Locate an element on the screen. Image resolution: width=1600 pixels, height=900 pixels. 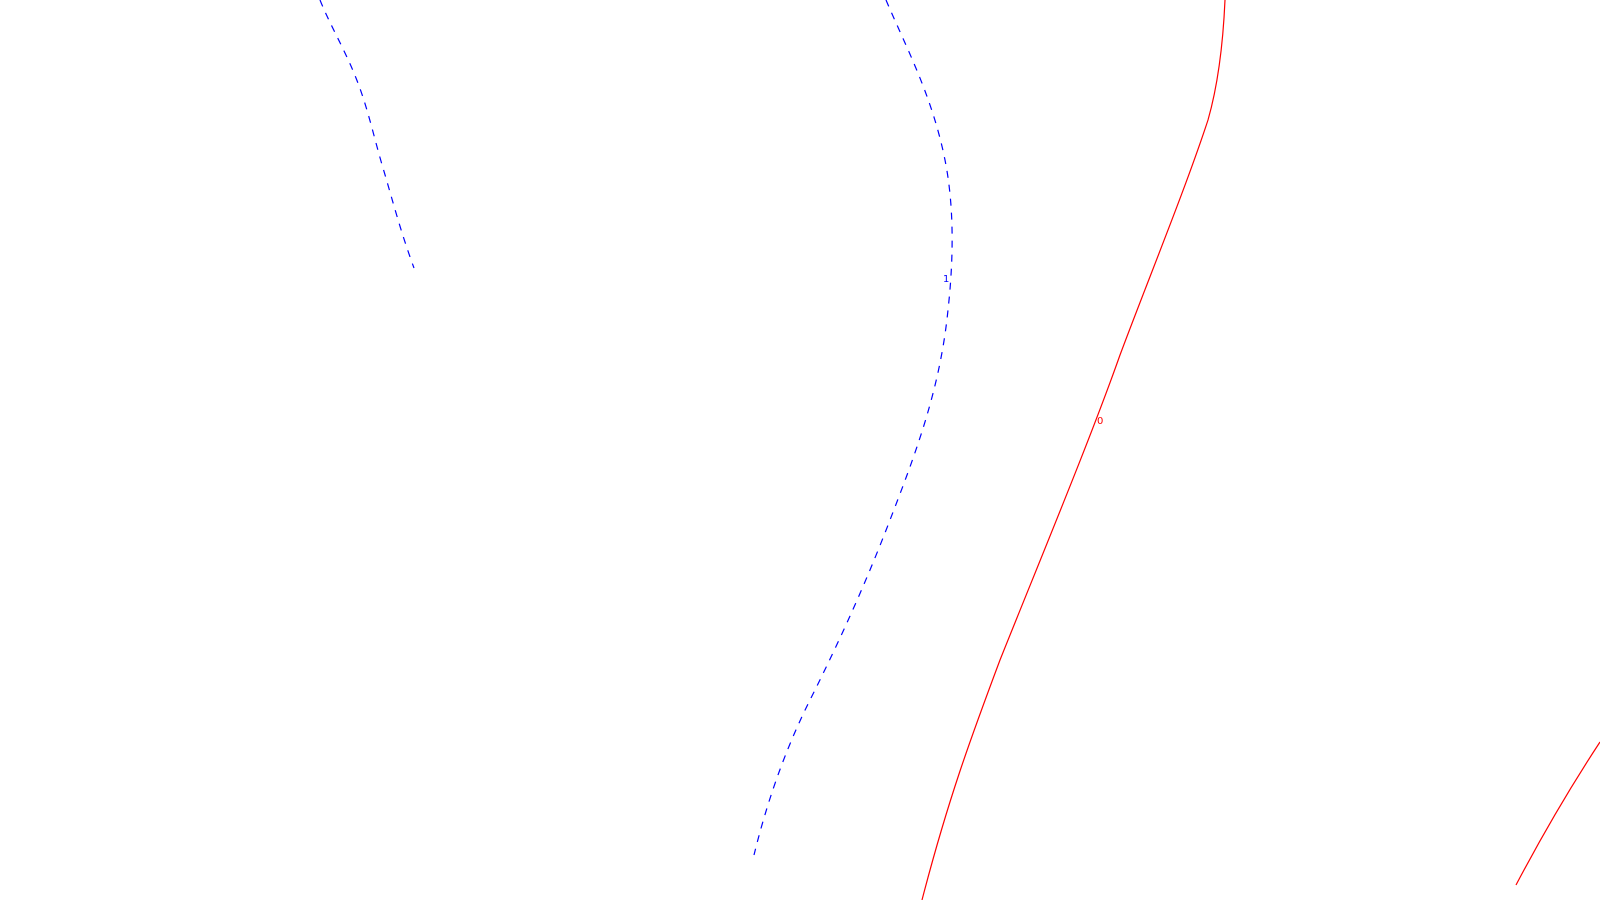
contour-label-blue: 1 is located at coordinates (946, 279).